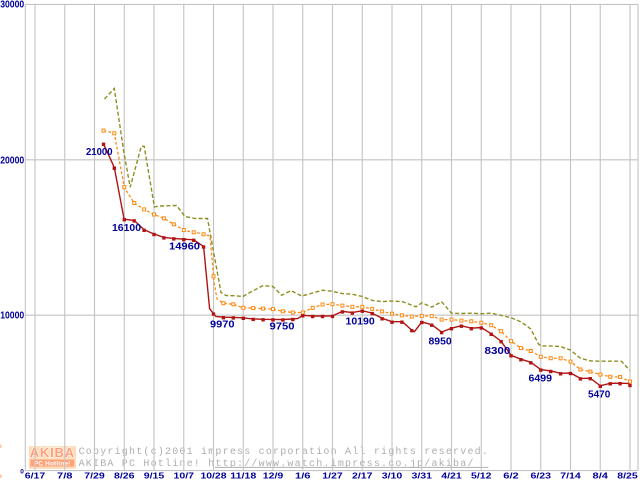 Image resolution: width=640 pixels, height=480 pixels. I want to click on svg-text: 10190, so click(361, 321).